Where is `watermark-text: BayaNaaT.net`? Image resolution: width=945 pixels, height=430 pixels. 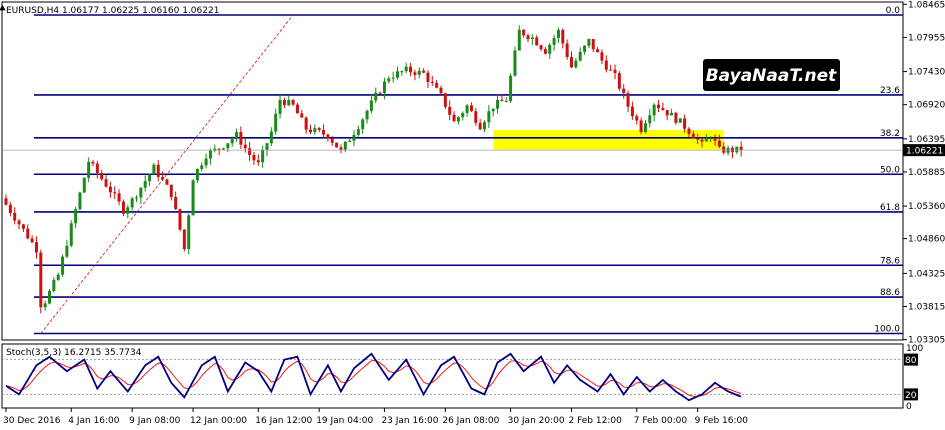
watermark-text: BayaNaaT.net is located at coordinates (771, 76).